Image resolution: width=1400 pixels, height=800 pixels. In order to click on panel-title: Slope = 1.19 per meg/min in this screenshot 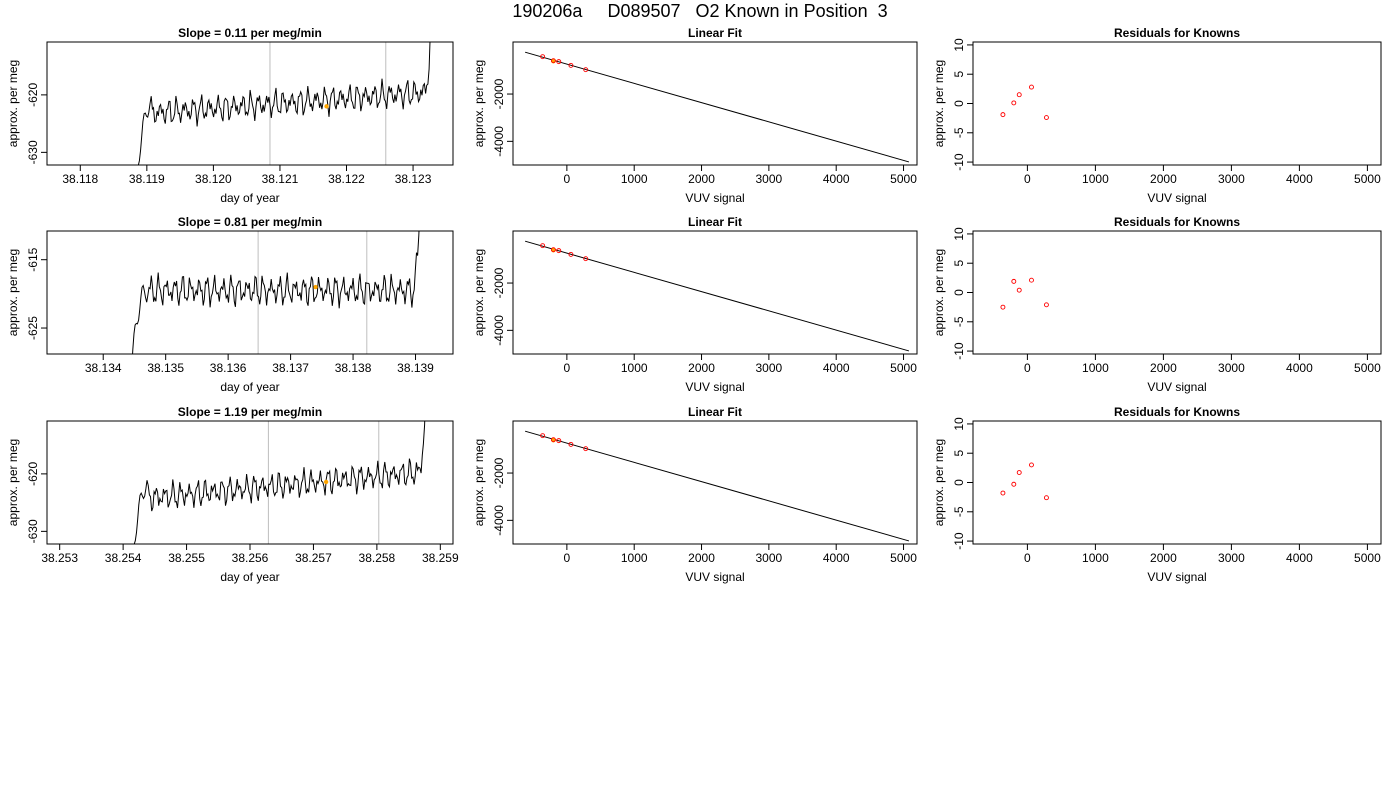, I will do `click(250, 412)`.